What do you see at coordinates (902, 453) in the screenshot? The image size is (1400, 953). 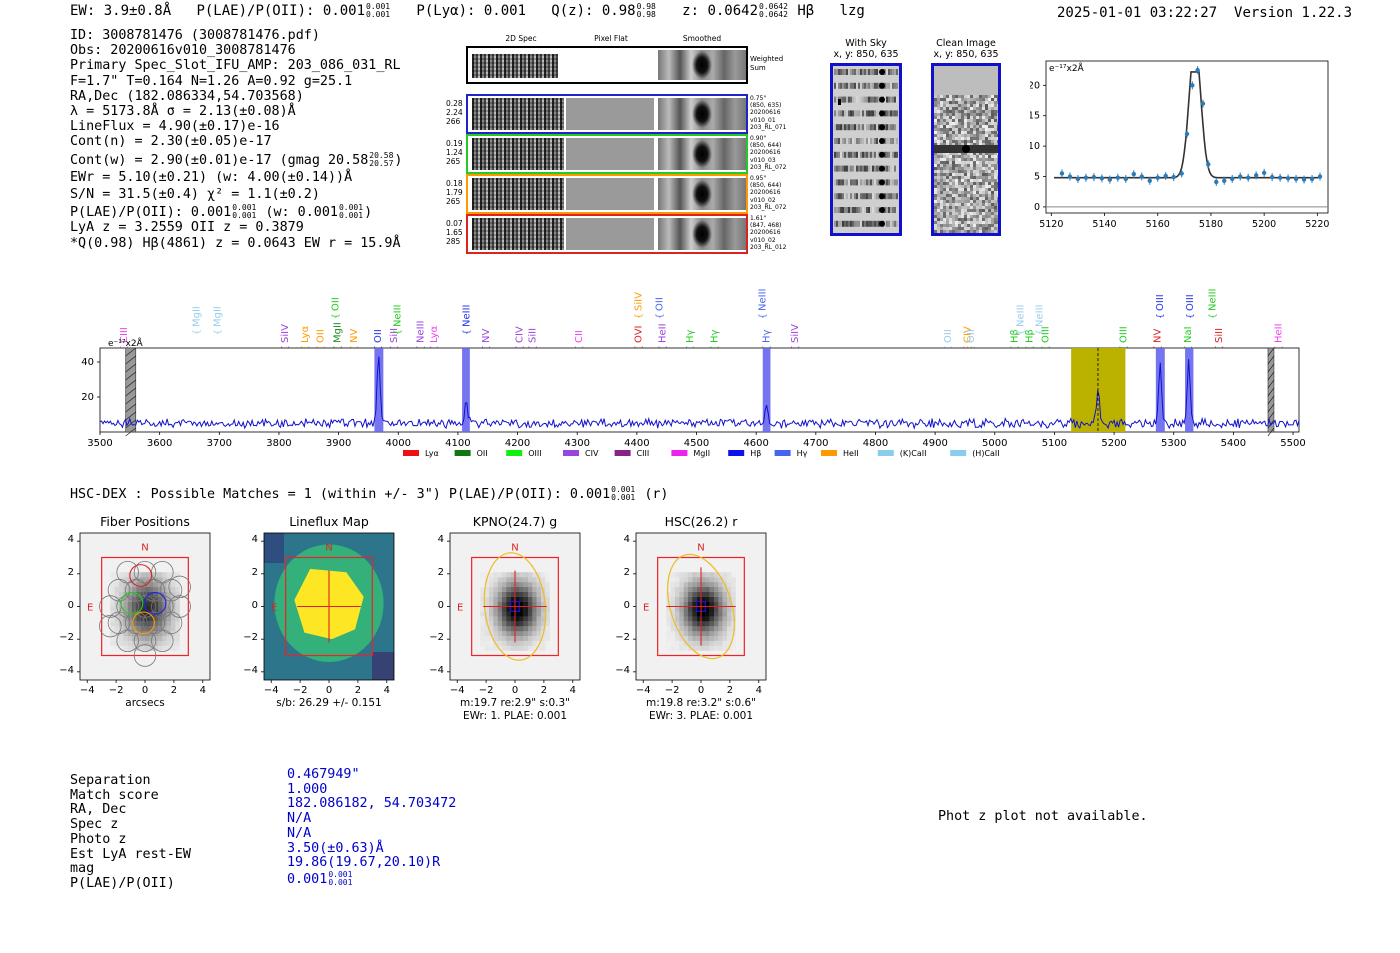 I see `spectrum-legend-item: (K)CaII` at bounding box center [902, 453].